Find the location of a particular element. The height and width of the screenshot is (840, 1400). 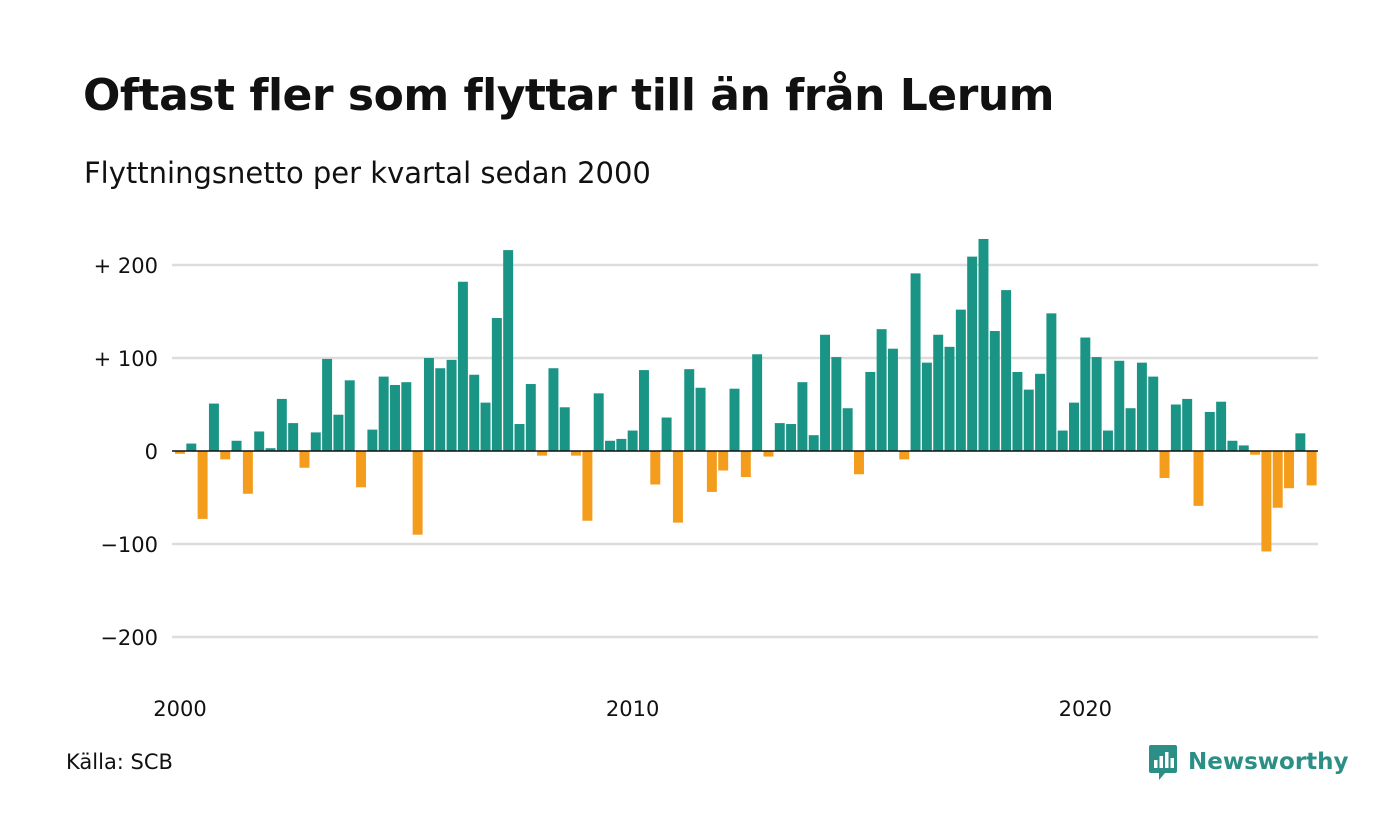

y-tick-label: −100 is located at coordinates (129, 545).